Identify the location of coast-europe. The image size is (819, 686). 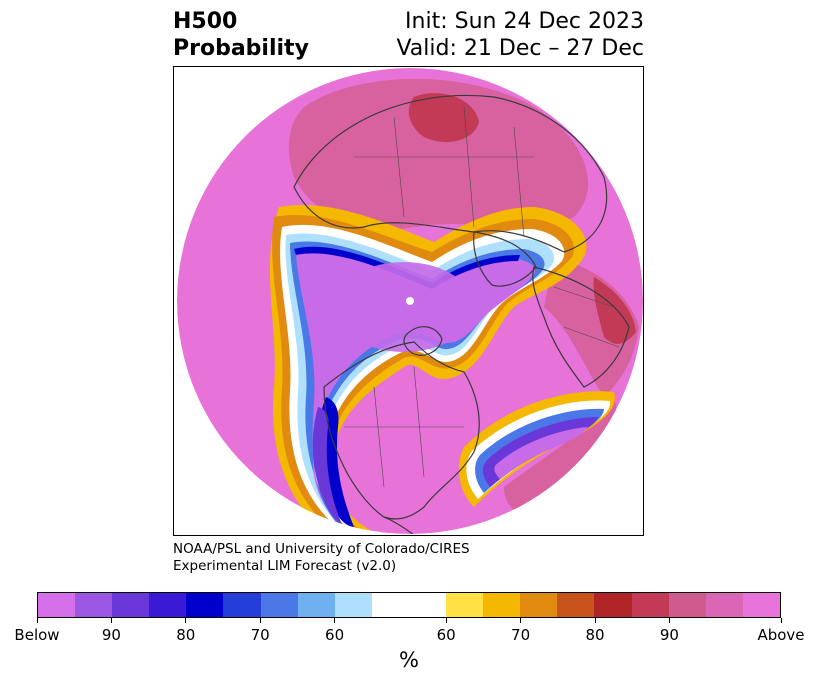
(505, 259).